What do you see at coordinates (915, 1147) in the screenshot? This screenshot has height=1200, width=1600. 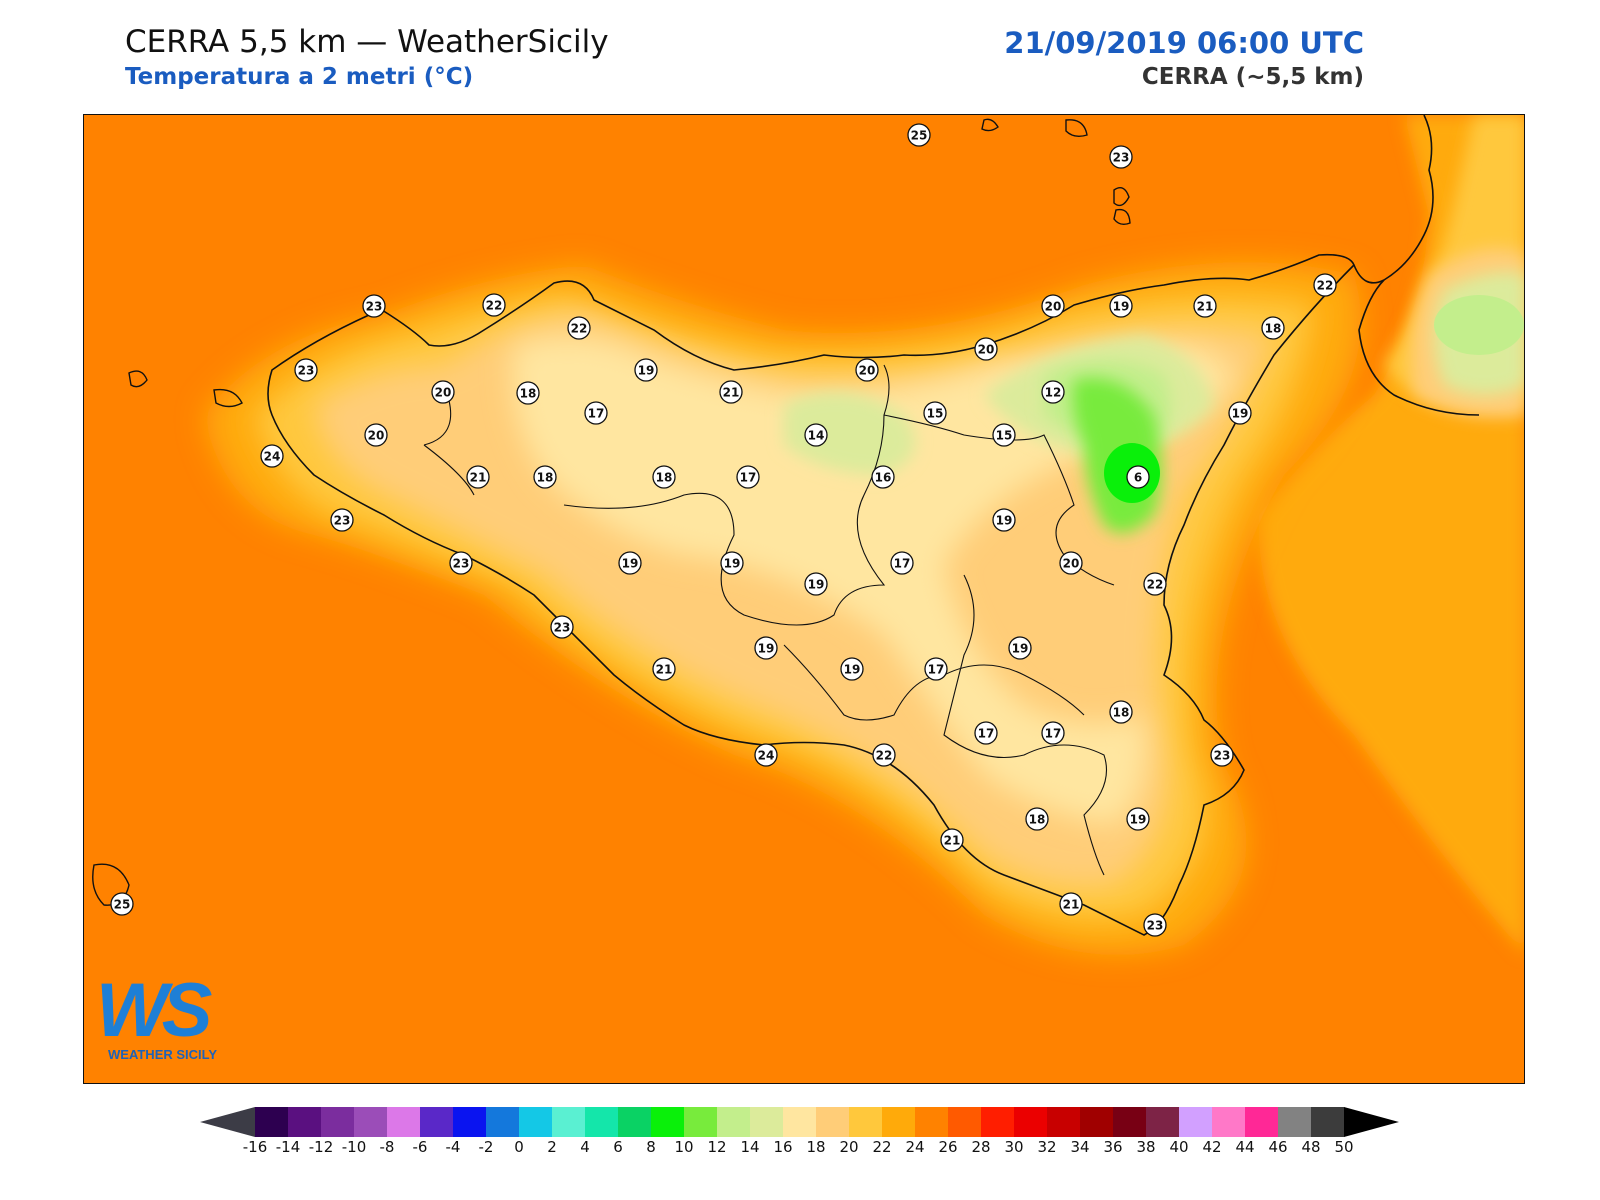 I see `colorbar-tick-label: 24` at bounding box center [915, 1147].